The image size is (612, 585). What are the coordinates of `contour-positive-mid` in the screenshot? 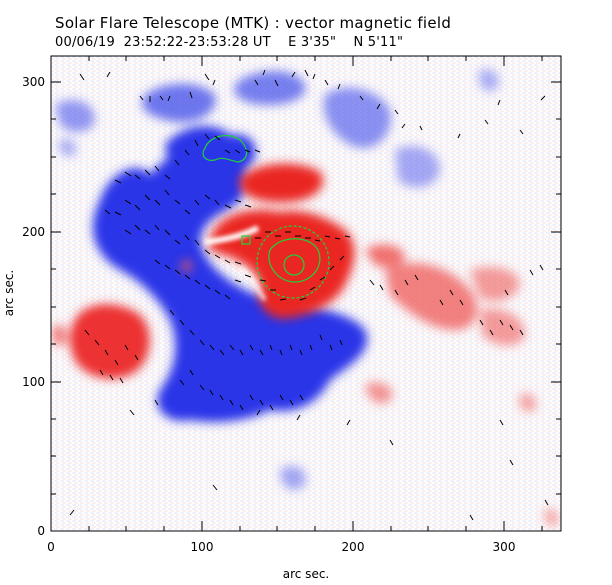 It's located at (294, 260).